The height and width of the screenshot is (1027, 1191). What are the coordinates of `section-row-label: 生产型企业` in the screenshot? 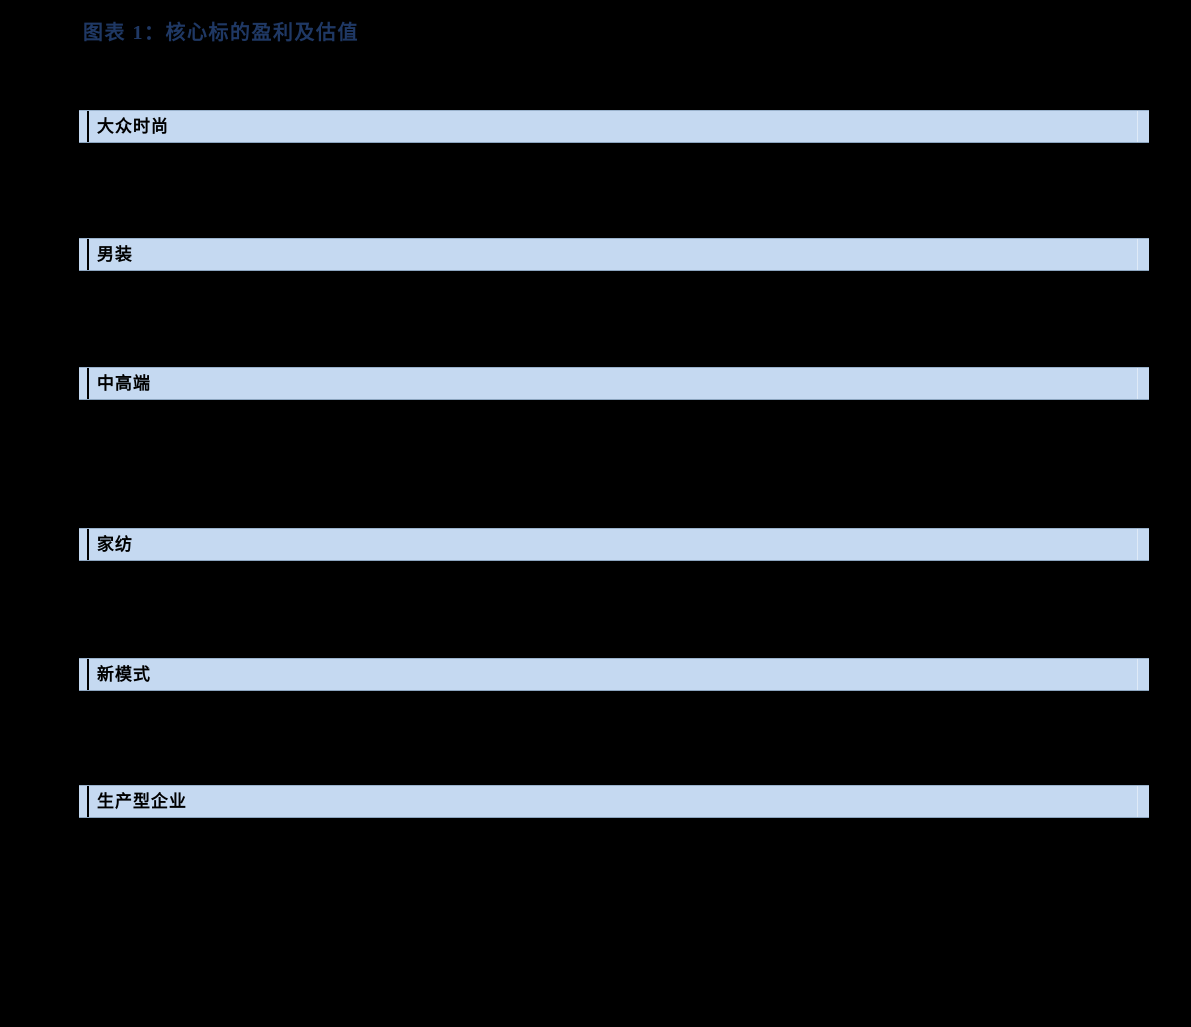 It's located at (142, 801).